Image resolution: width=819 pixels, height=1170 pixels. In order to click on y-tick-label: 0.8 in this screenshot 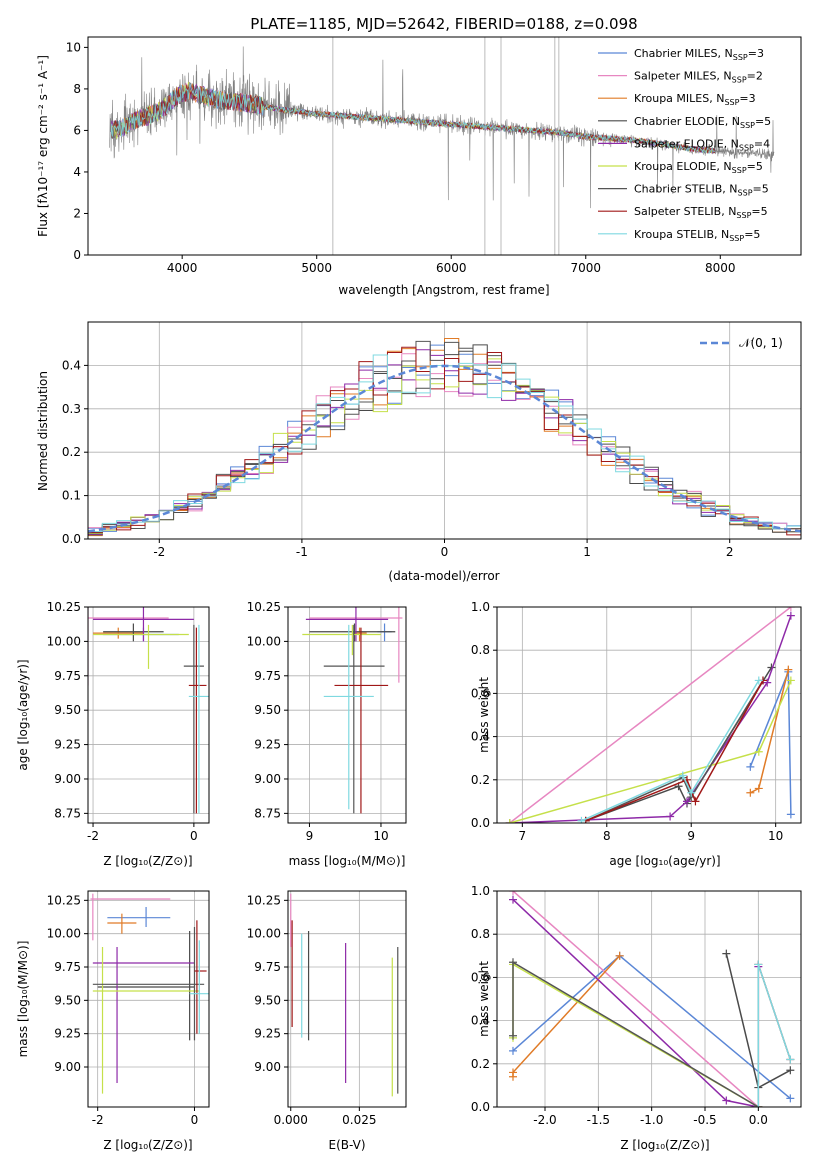, I will do `click(480, 650)`.